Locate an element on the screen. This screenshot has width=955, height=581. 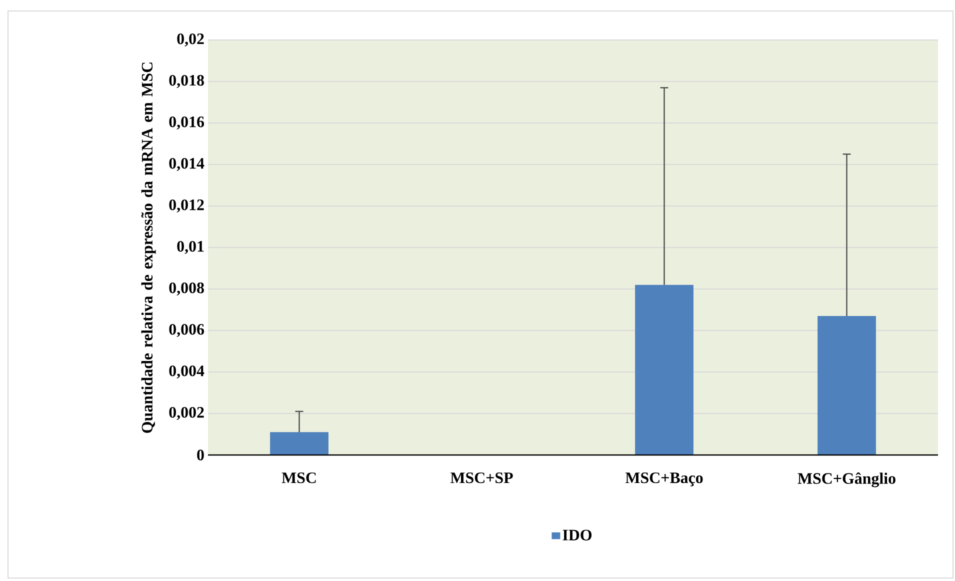
x-tick-label: MSC+Gânglio is located at coordinates (847, 480).